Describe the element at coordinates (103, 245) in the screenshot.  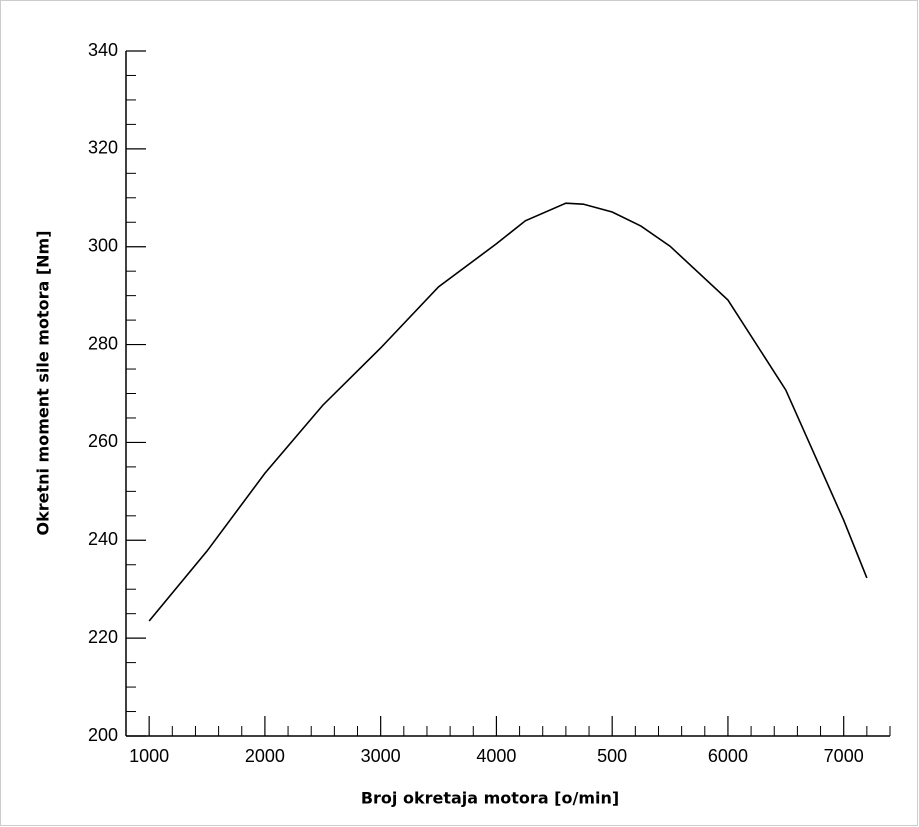
I see `y-tick-label: 300` at that location.